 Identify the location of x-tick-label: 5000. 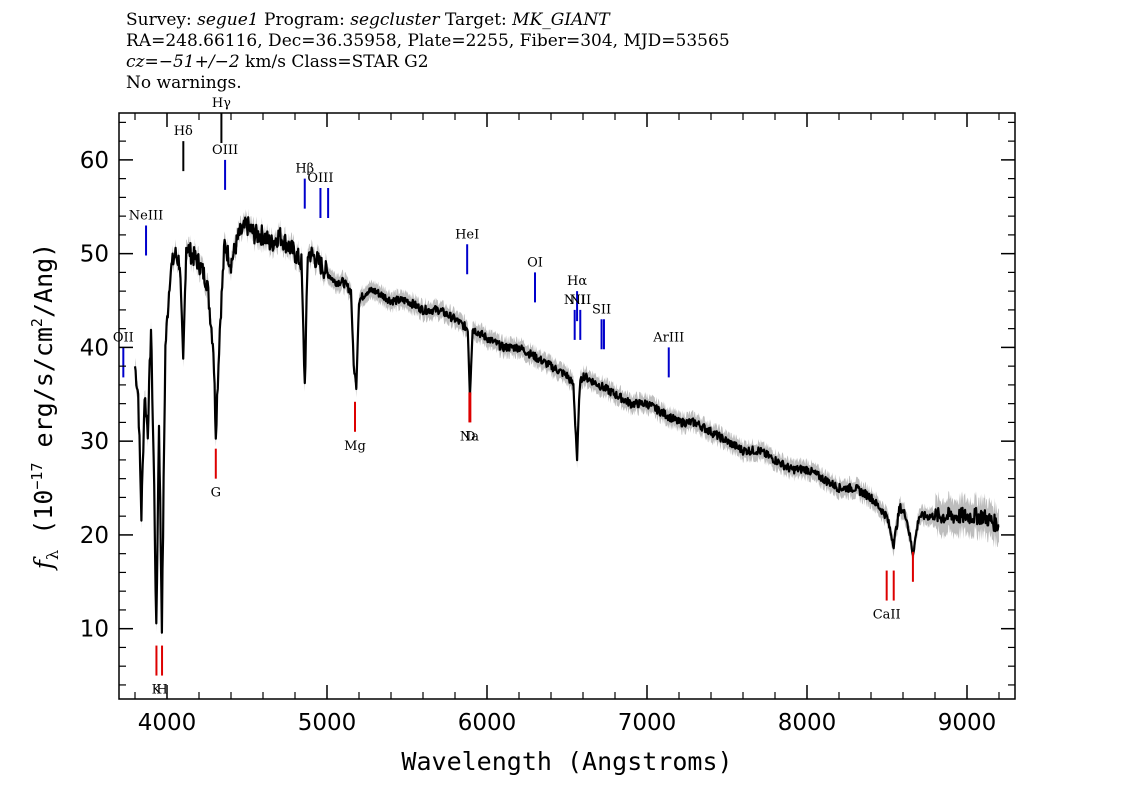
(327, 723).